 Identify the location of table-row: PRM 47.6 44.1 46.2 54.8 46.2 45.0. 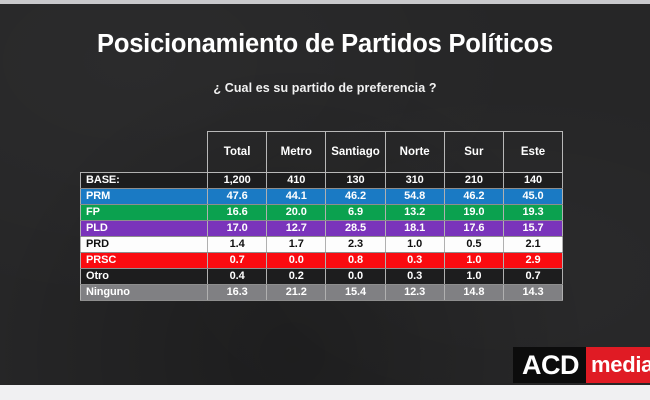
(322, 196).